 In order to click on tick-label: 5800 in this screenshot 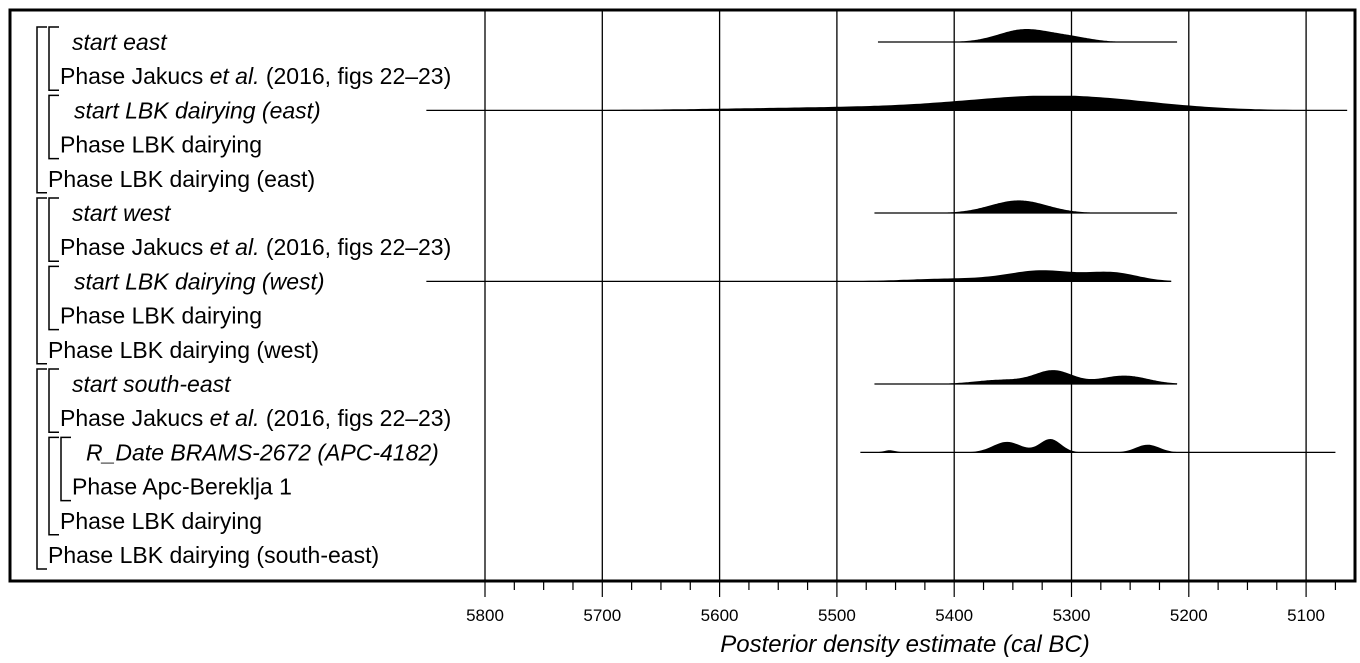, I will do `click(485, 615)`.